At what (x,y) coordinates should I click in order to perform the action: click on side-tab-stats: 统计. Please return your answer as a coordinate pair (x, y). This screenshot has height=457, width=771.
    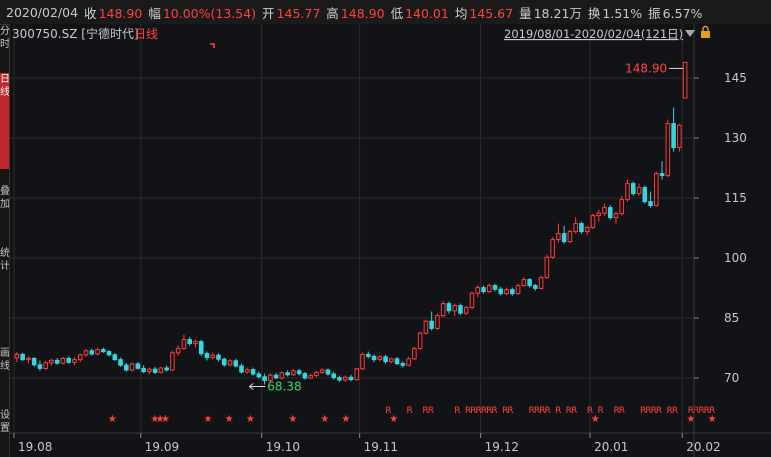
    Looking at the image, I should click on (4, 260).